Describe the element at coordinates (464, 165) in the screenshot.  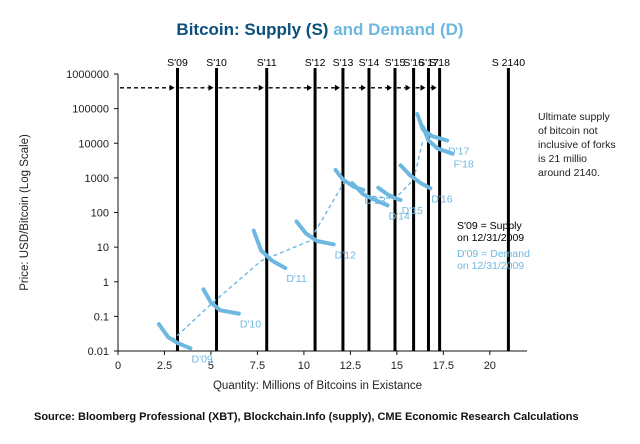
I see `demand-label: F'18` at that location.